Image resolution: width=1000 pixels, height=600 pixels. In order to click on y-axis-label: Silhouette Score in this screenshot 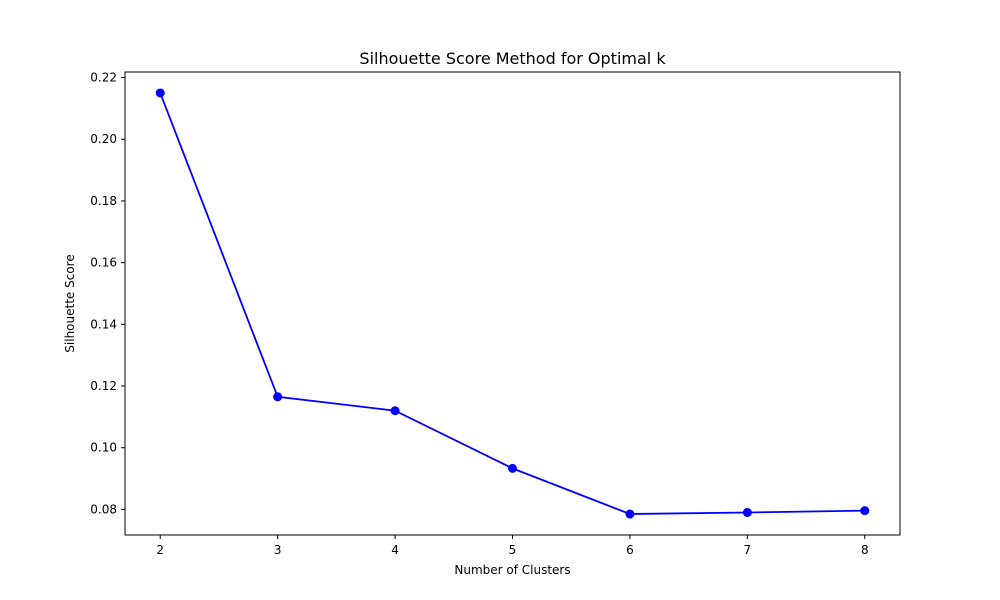, I will do `click(70, 303)`.